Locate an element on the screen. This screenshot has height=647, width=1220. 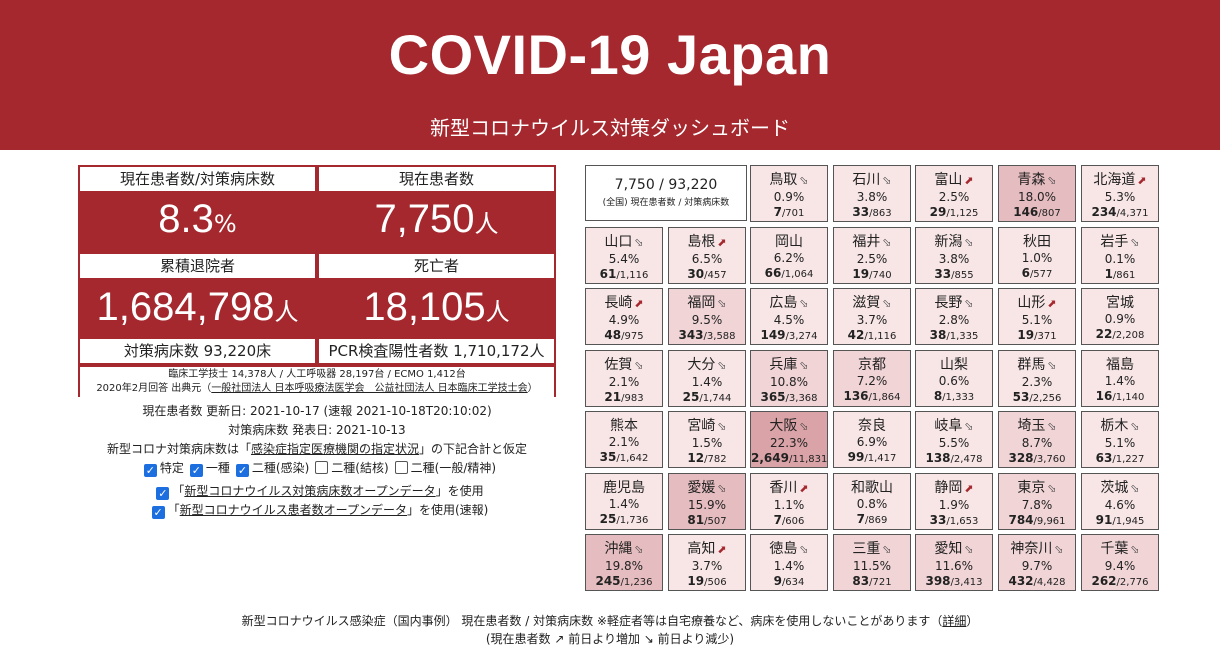
prefecture-tile: 島根 ⬈ 6.5% 30/457 is located at coordinates (707, 255).